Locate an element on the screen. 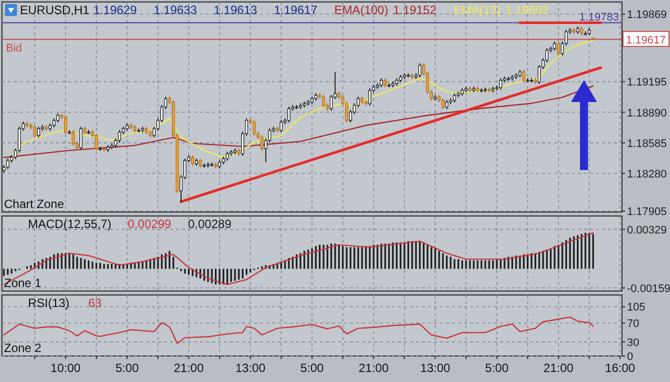  y-tick-label: 0 is located at coordinates (630, 357).